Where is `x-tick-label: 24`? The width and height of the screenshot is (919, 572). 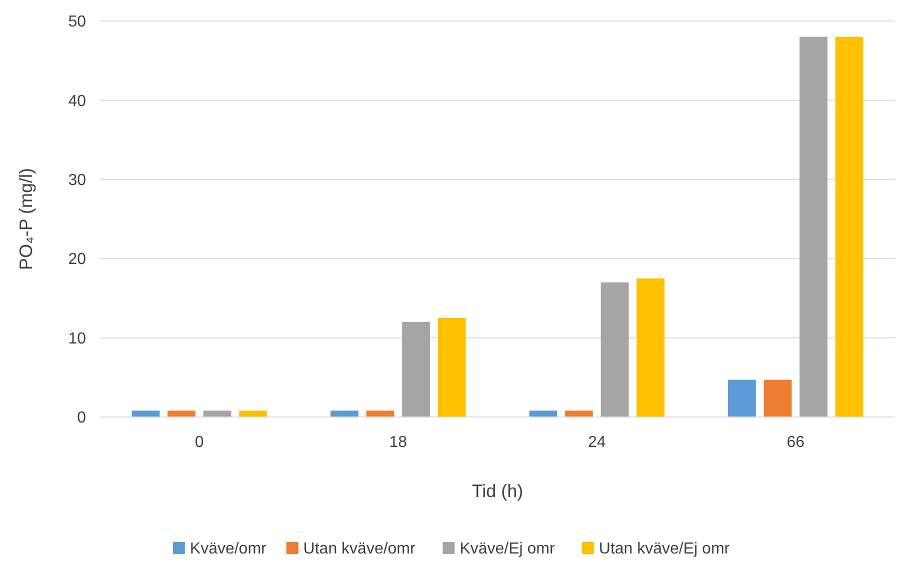 x-tick-label: 24 is located at coordinates (597, 442).